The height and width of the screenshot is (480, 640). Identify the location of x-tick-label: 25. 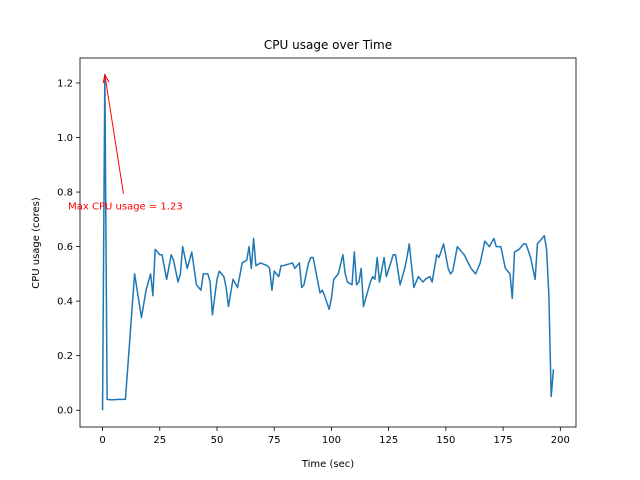
(159, 440).